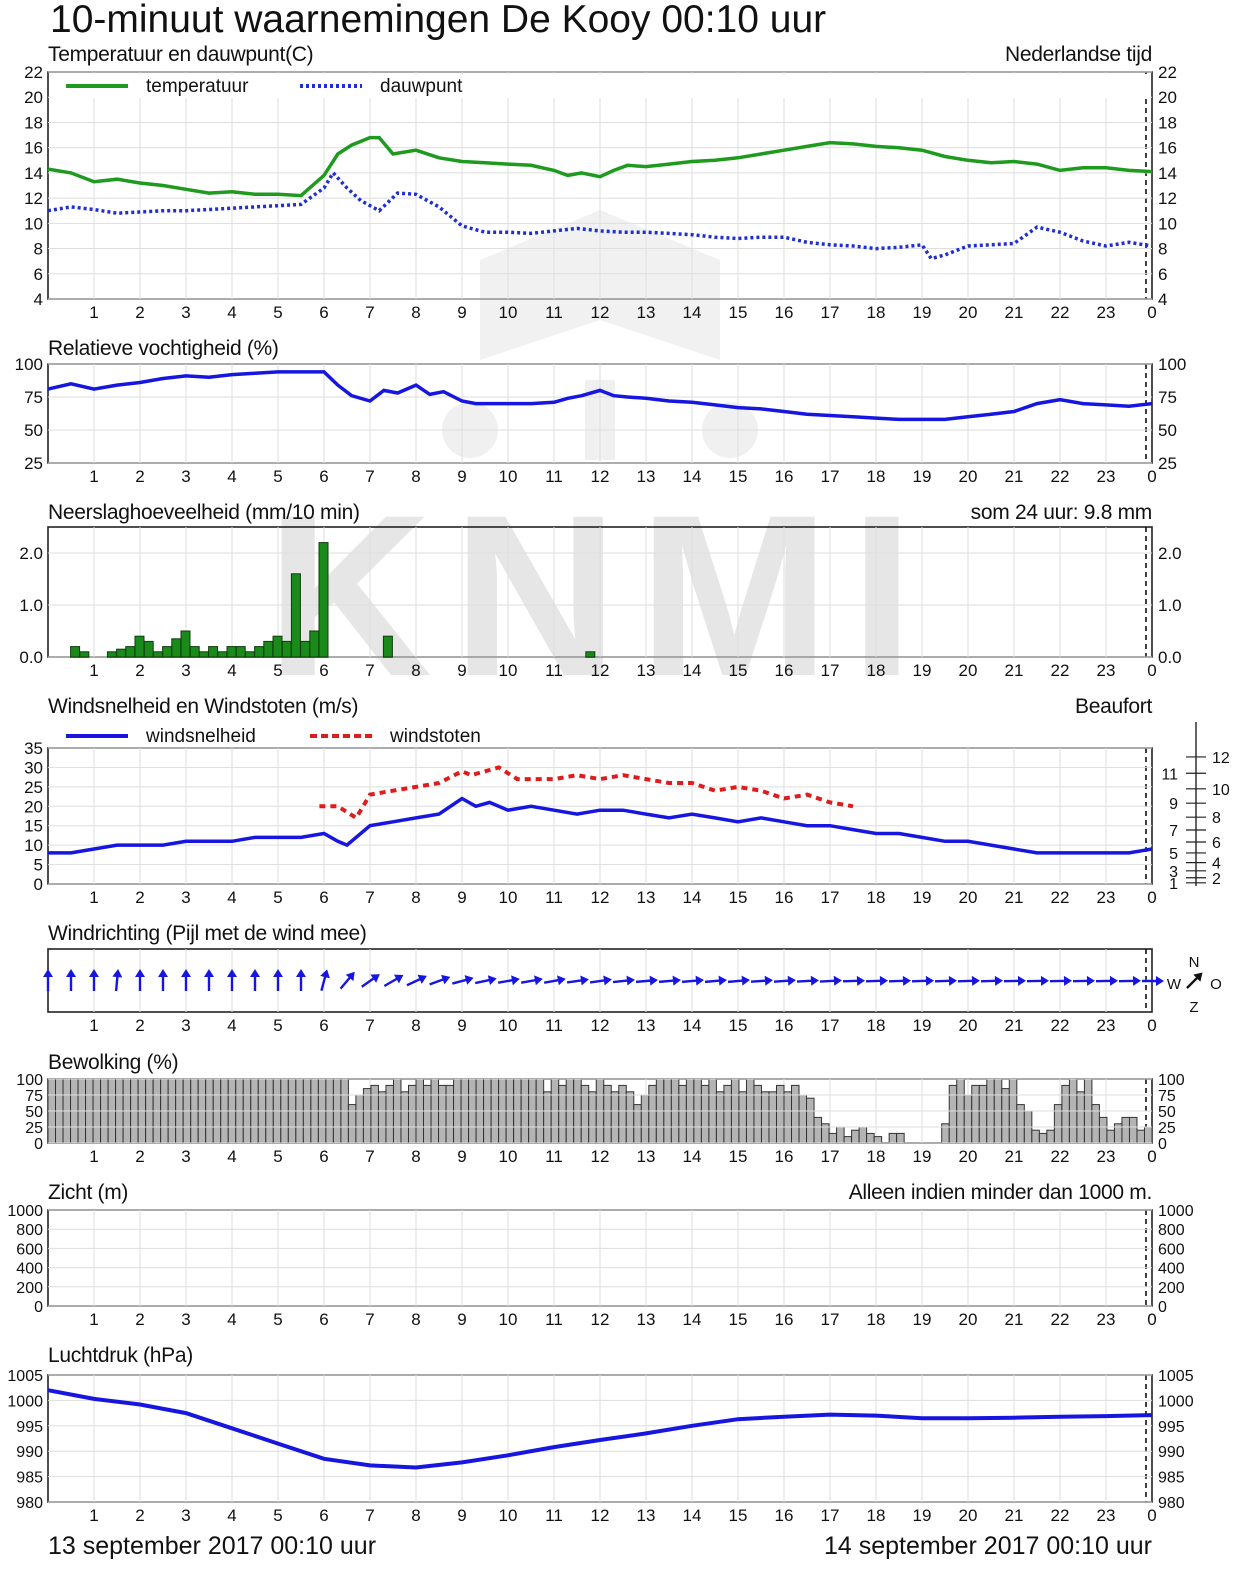 The image size is (1238, 1574). What do you see at coordinates (29, 364) in the screenshot?
I see `rh-y-tick-label: 100` at bounding box center [29, 364].